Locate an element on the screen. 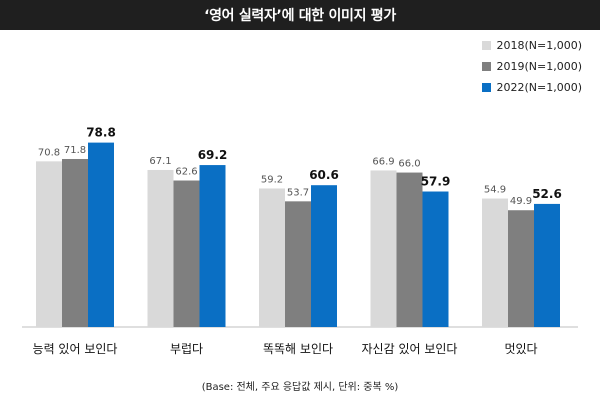  legend-swatch-2019 is located at coordinates (487, 66).